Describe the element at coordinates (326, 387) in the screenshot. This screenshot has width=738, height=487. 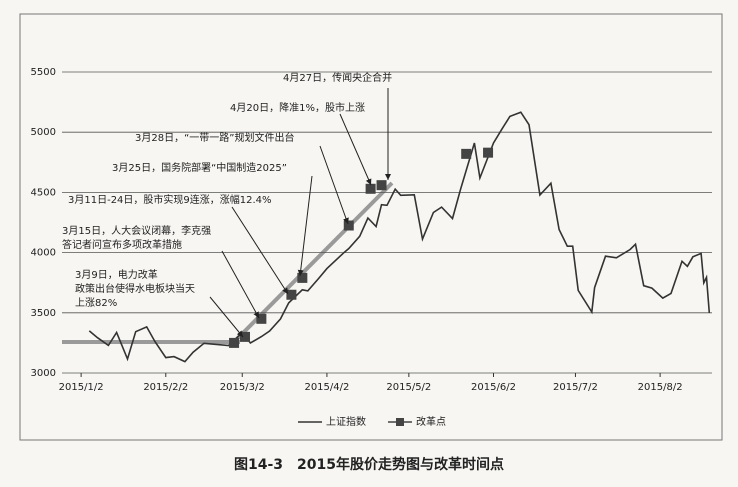
I see `x-tick-label: 2015/4/2` at that location.